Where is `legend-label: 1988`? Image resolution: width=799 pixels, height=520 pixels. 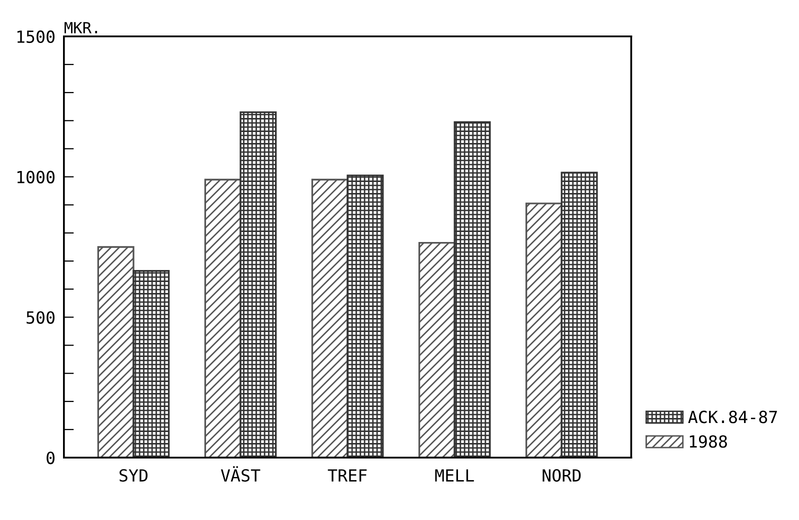
legend-label: 1988 is located at coordinates (708, 441).